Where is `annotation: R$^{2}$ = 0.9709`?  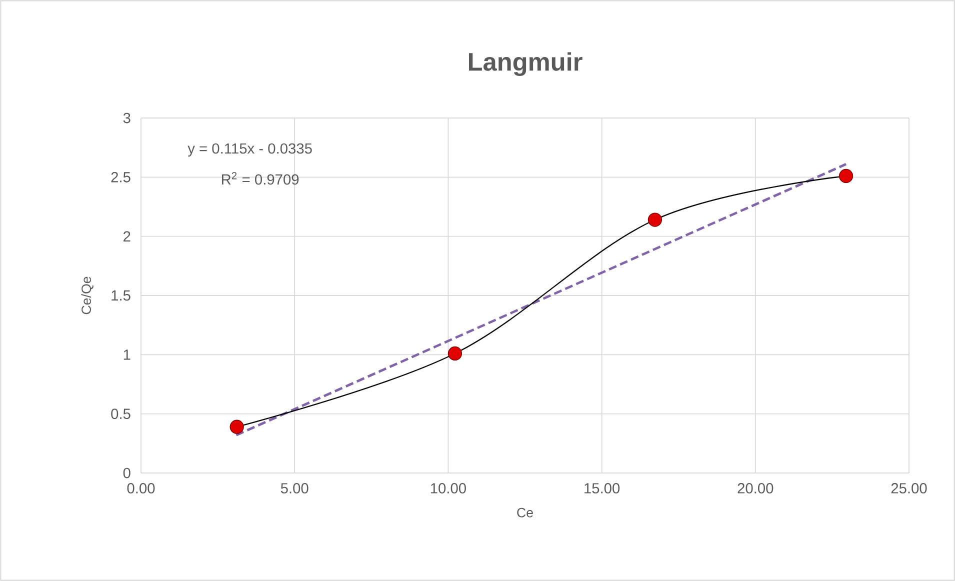
annotation: R$^{2}$ = 0.9709 is located at coordinates (260, 178).